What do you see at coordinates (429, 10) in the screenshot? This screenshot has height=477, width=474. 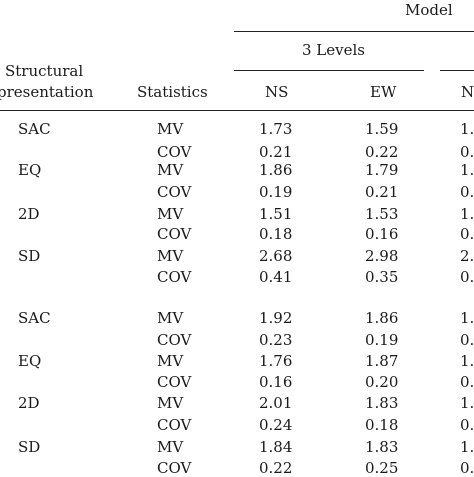 I see `model-header: Model` at bounding box center [429, 10].